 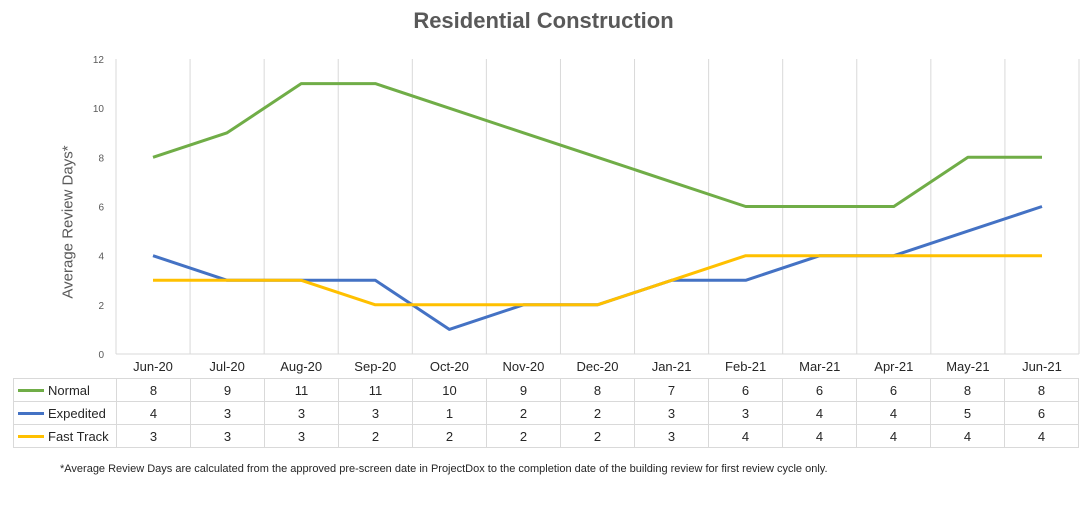 I want to click on x-tick-label: Sep-20, so click(x=375, y=366).